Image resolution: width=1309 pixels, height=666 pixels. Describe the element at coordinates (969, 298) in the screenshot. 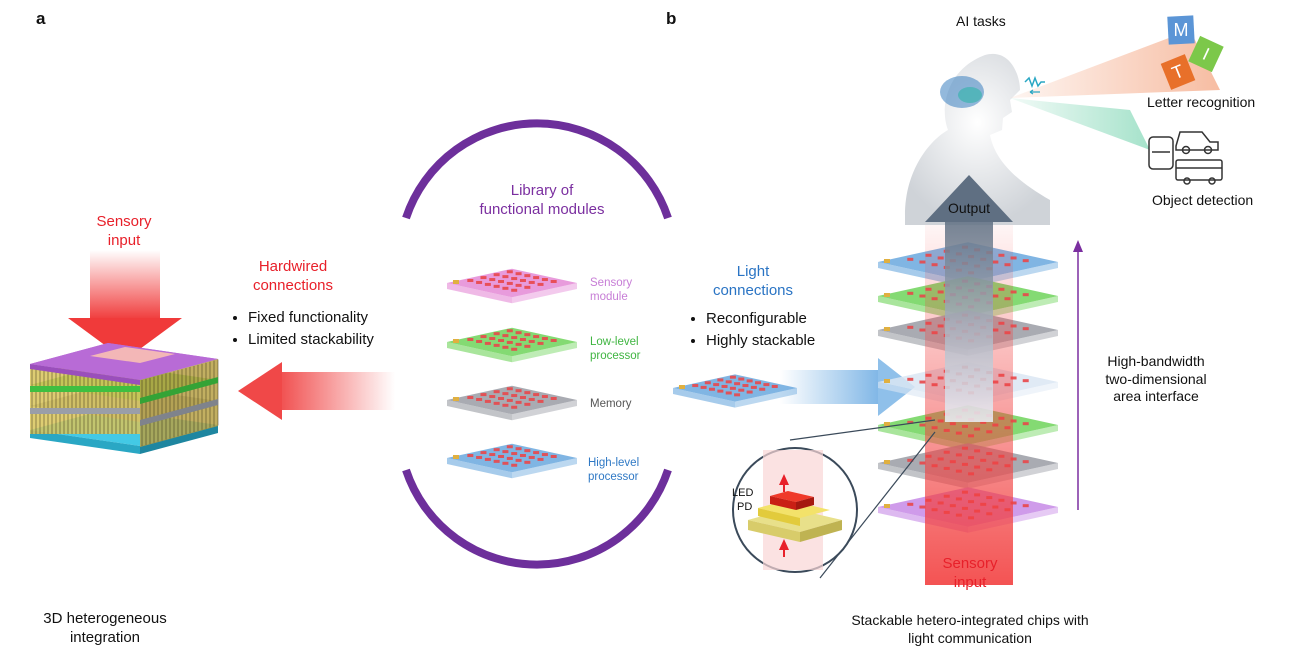

I see `output-arrow` at that location.